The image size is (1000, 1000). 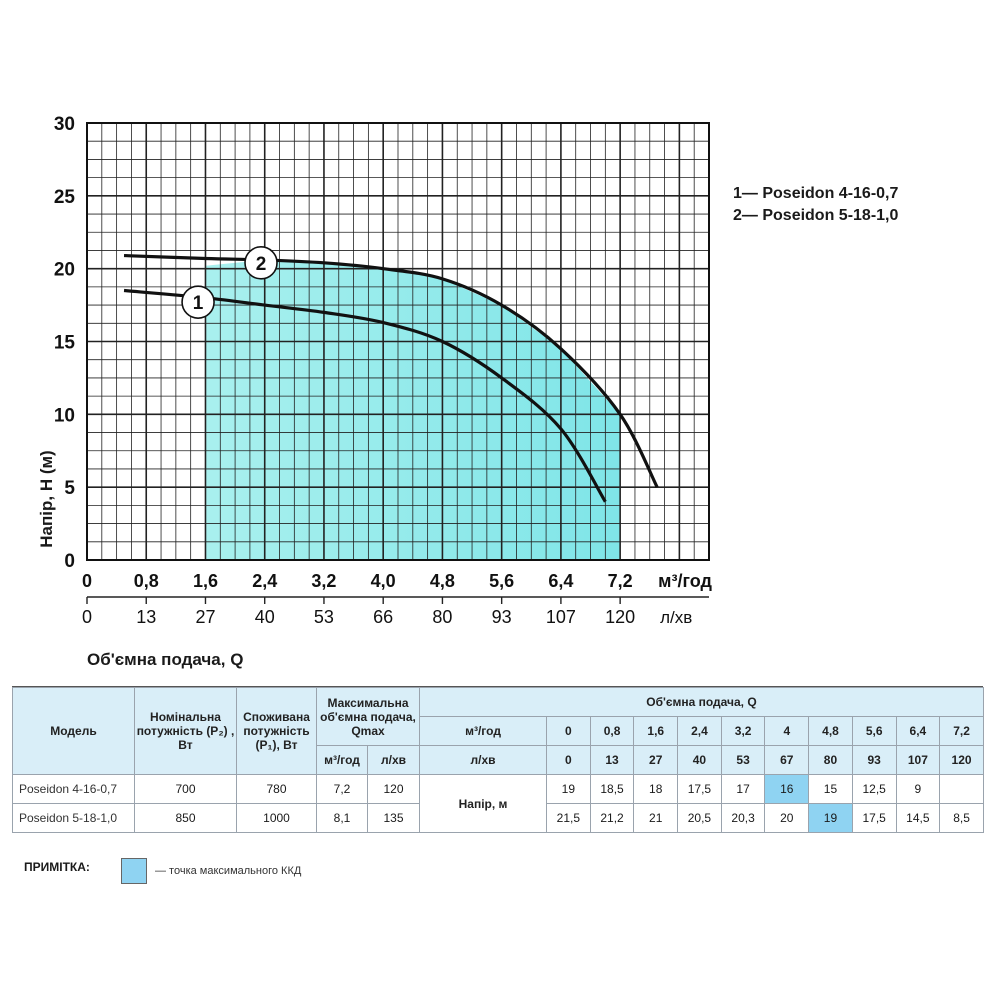 I want to click on th-flow-m3-value: 4,8, so click(x=830, y=731).